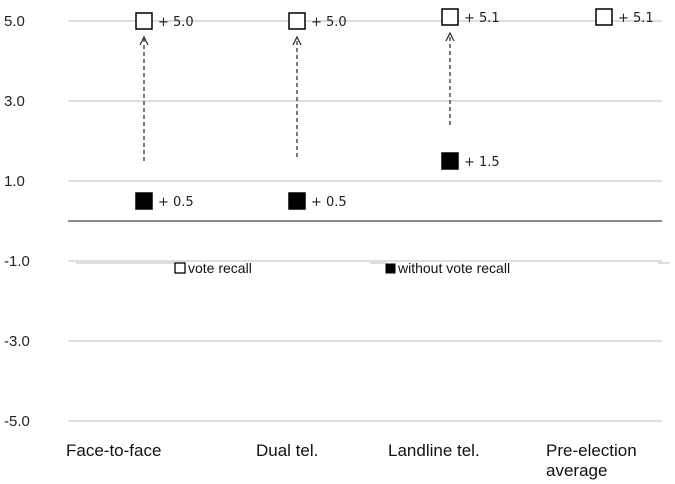  I want to click on y-tick-label: 5.0, so click(14, 21).